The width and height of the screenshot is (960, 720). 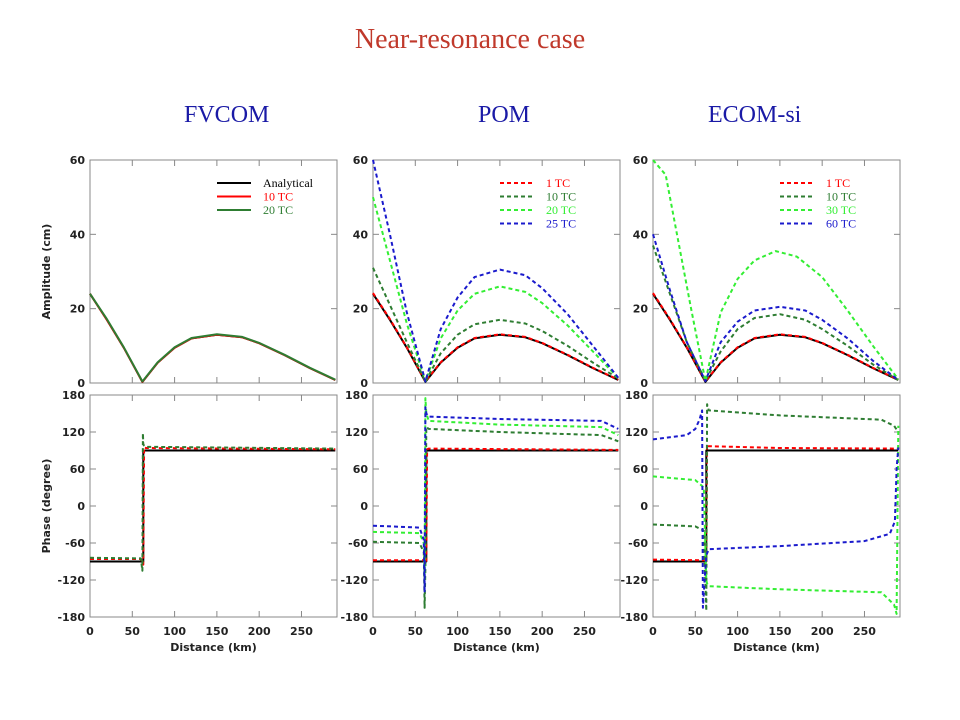 I want to click on panel-title-pom: POM, so click(x=504, y=115).